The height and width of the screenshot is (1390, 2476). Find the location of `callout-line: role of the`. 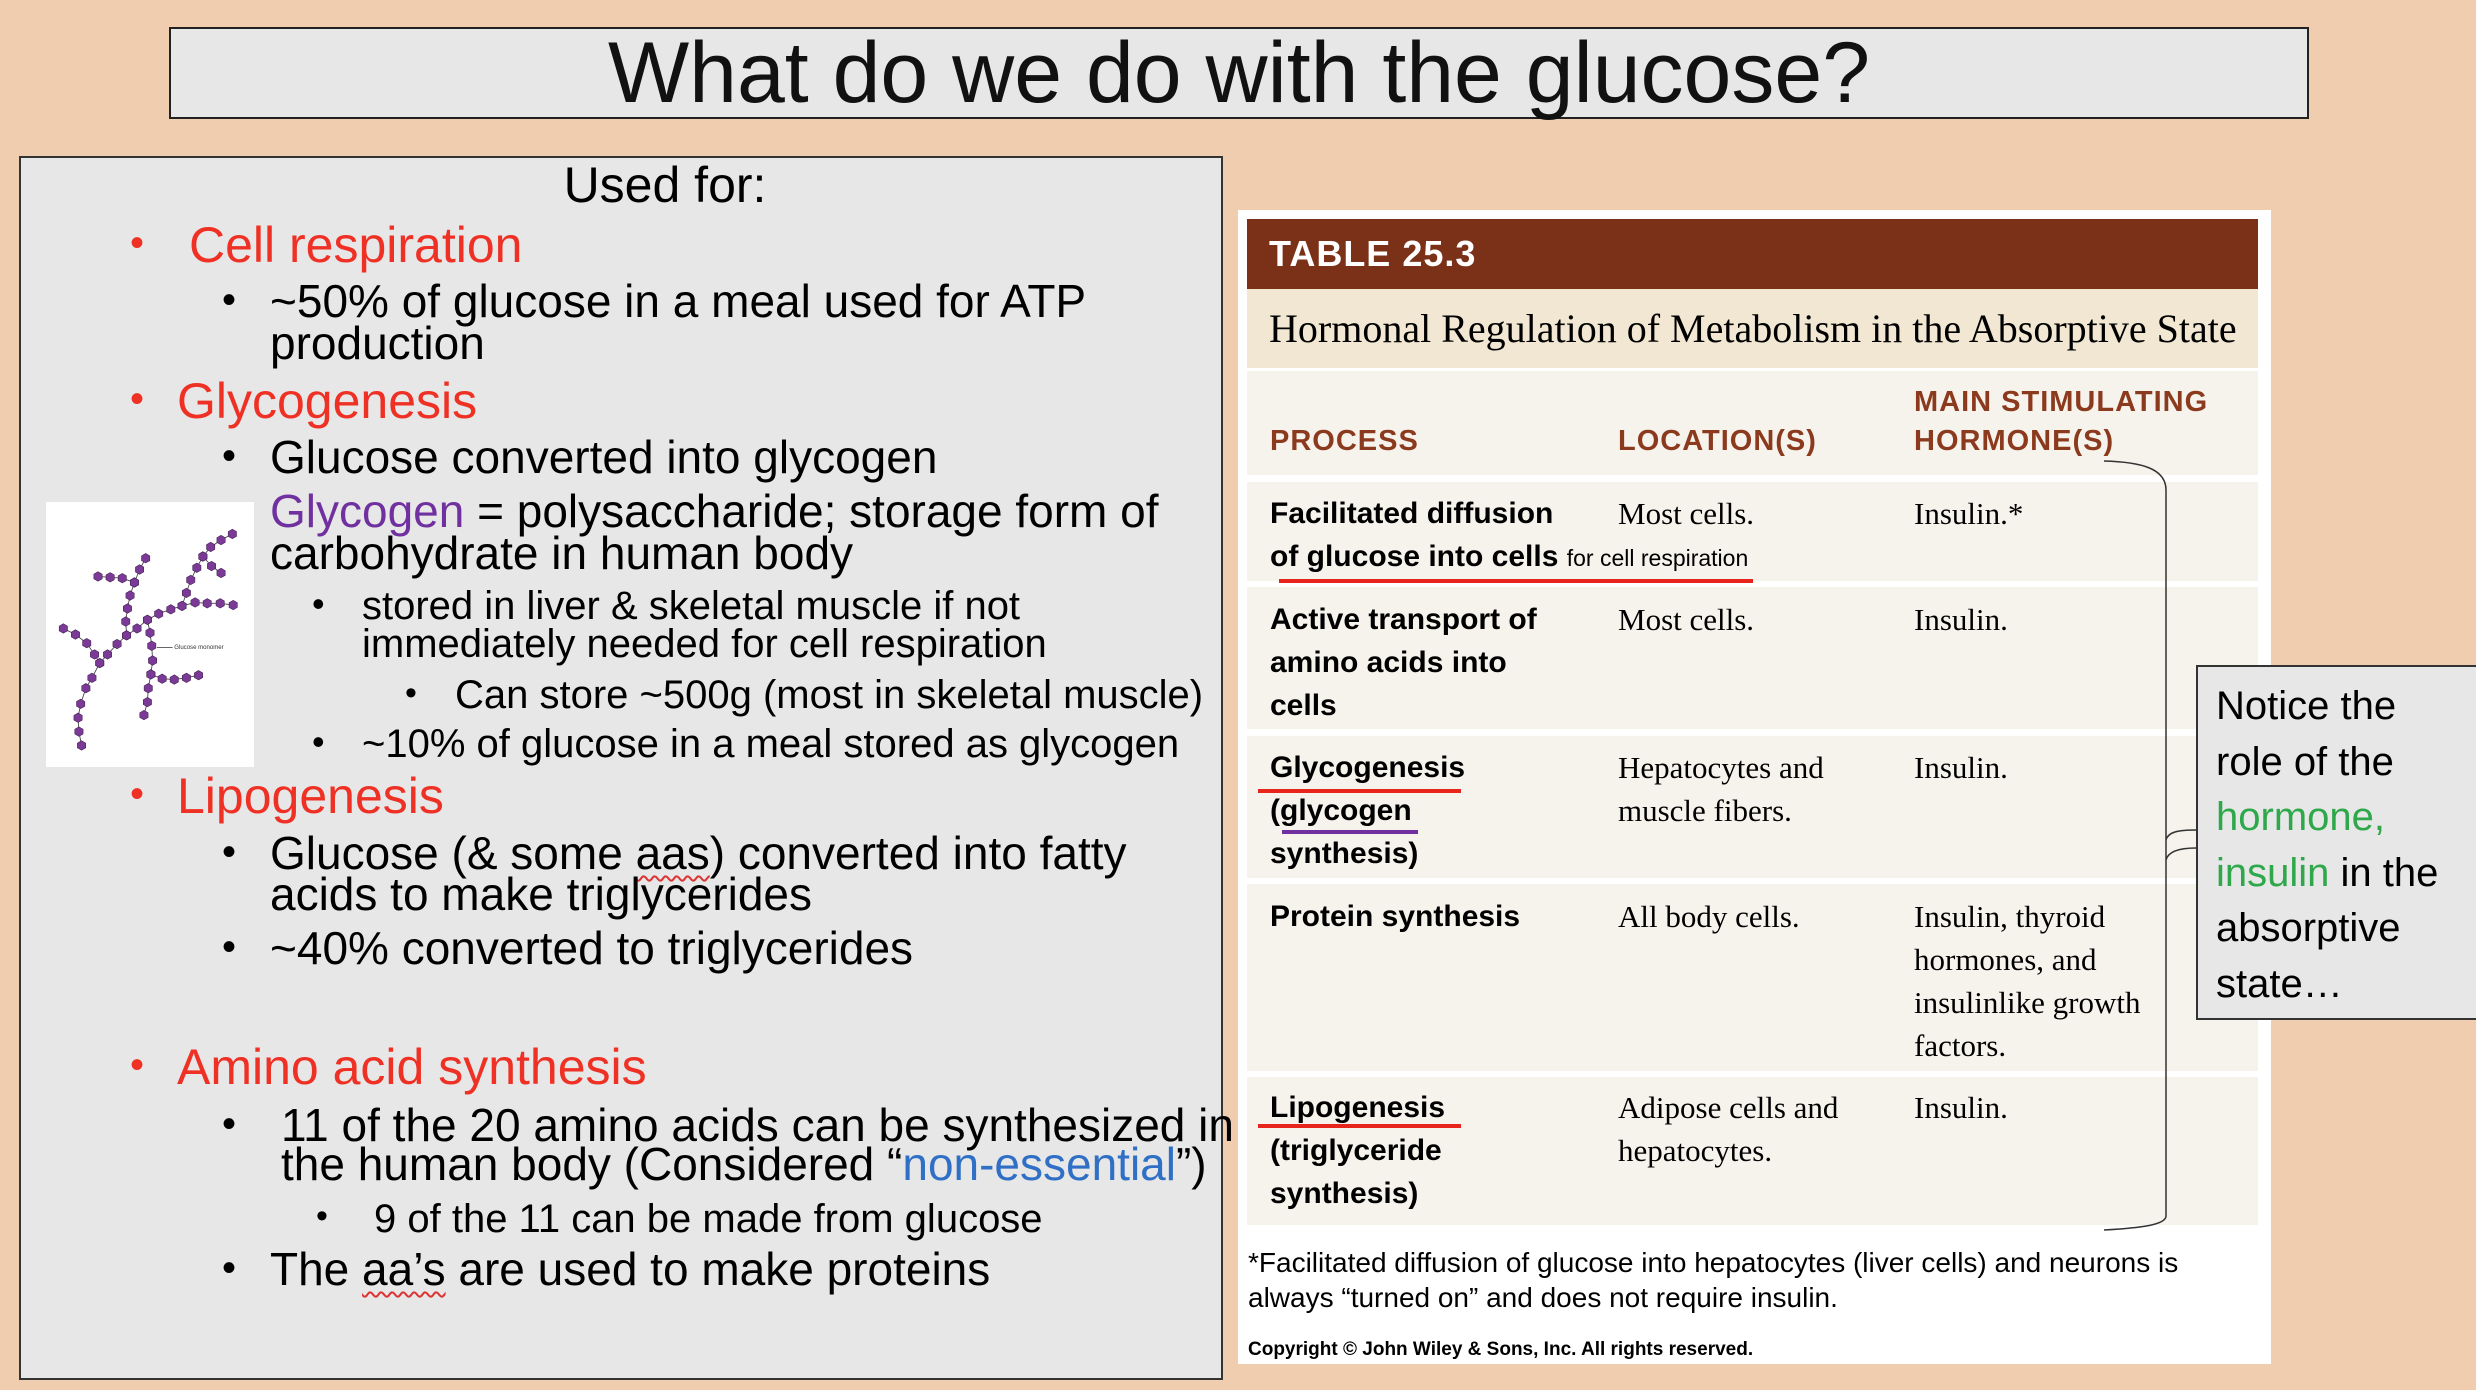

callout-line: role of the is located at coordinates (2305, 761).